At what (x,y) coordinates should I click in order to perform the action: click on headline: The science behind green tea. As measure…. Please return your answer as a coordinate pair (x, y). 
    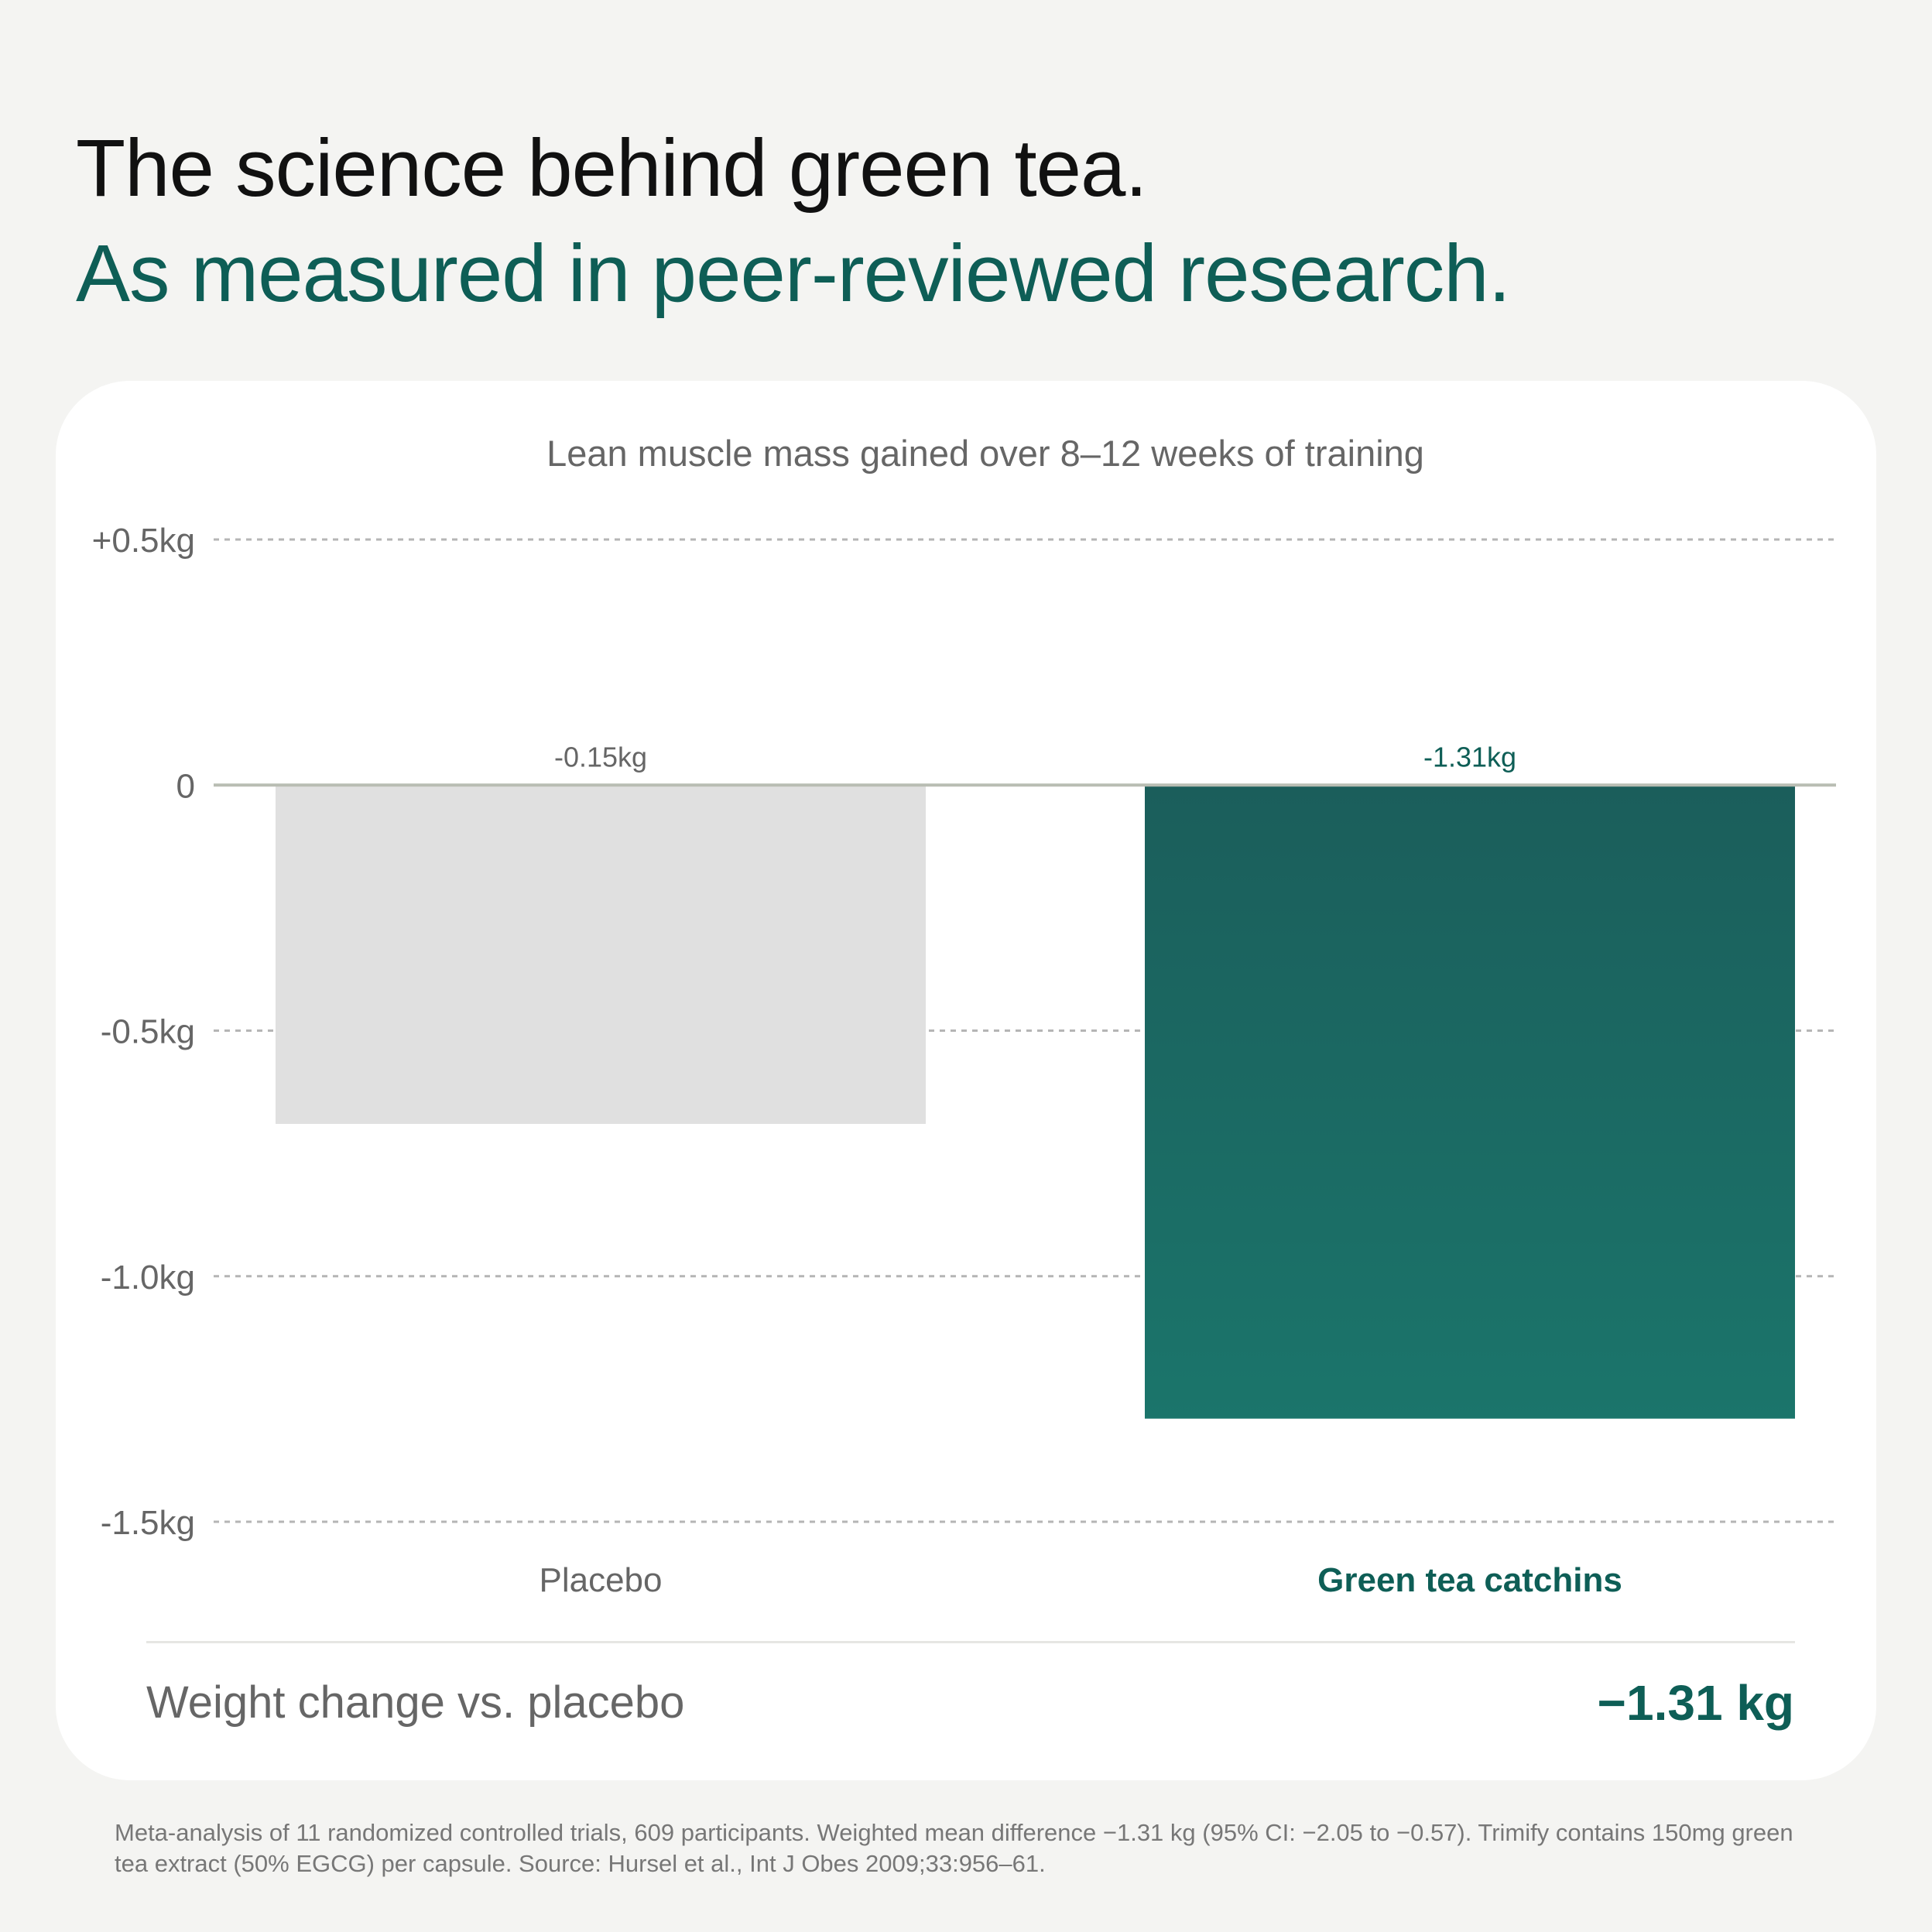
    Looking at the image, I should click on (793, 222).